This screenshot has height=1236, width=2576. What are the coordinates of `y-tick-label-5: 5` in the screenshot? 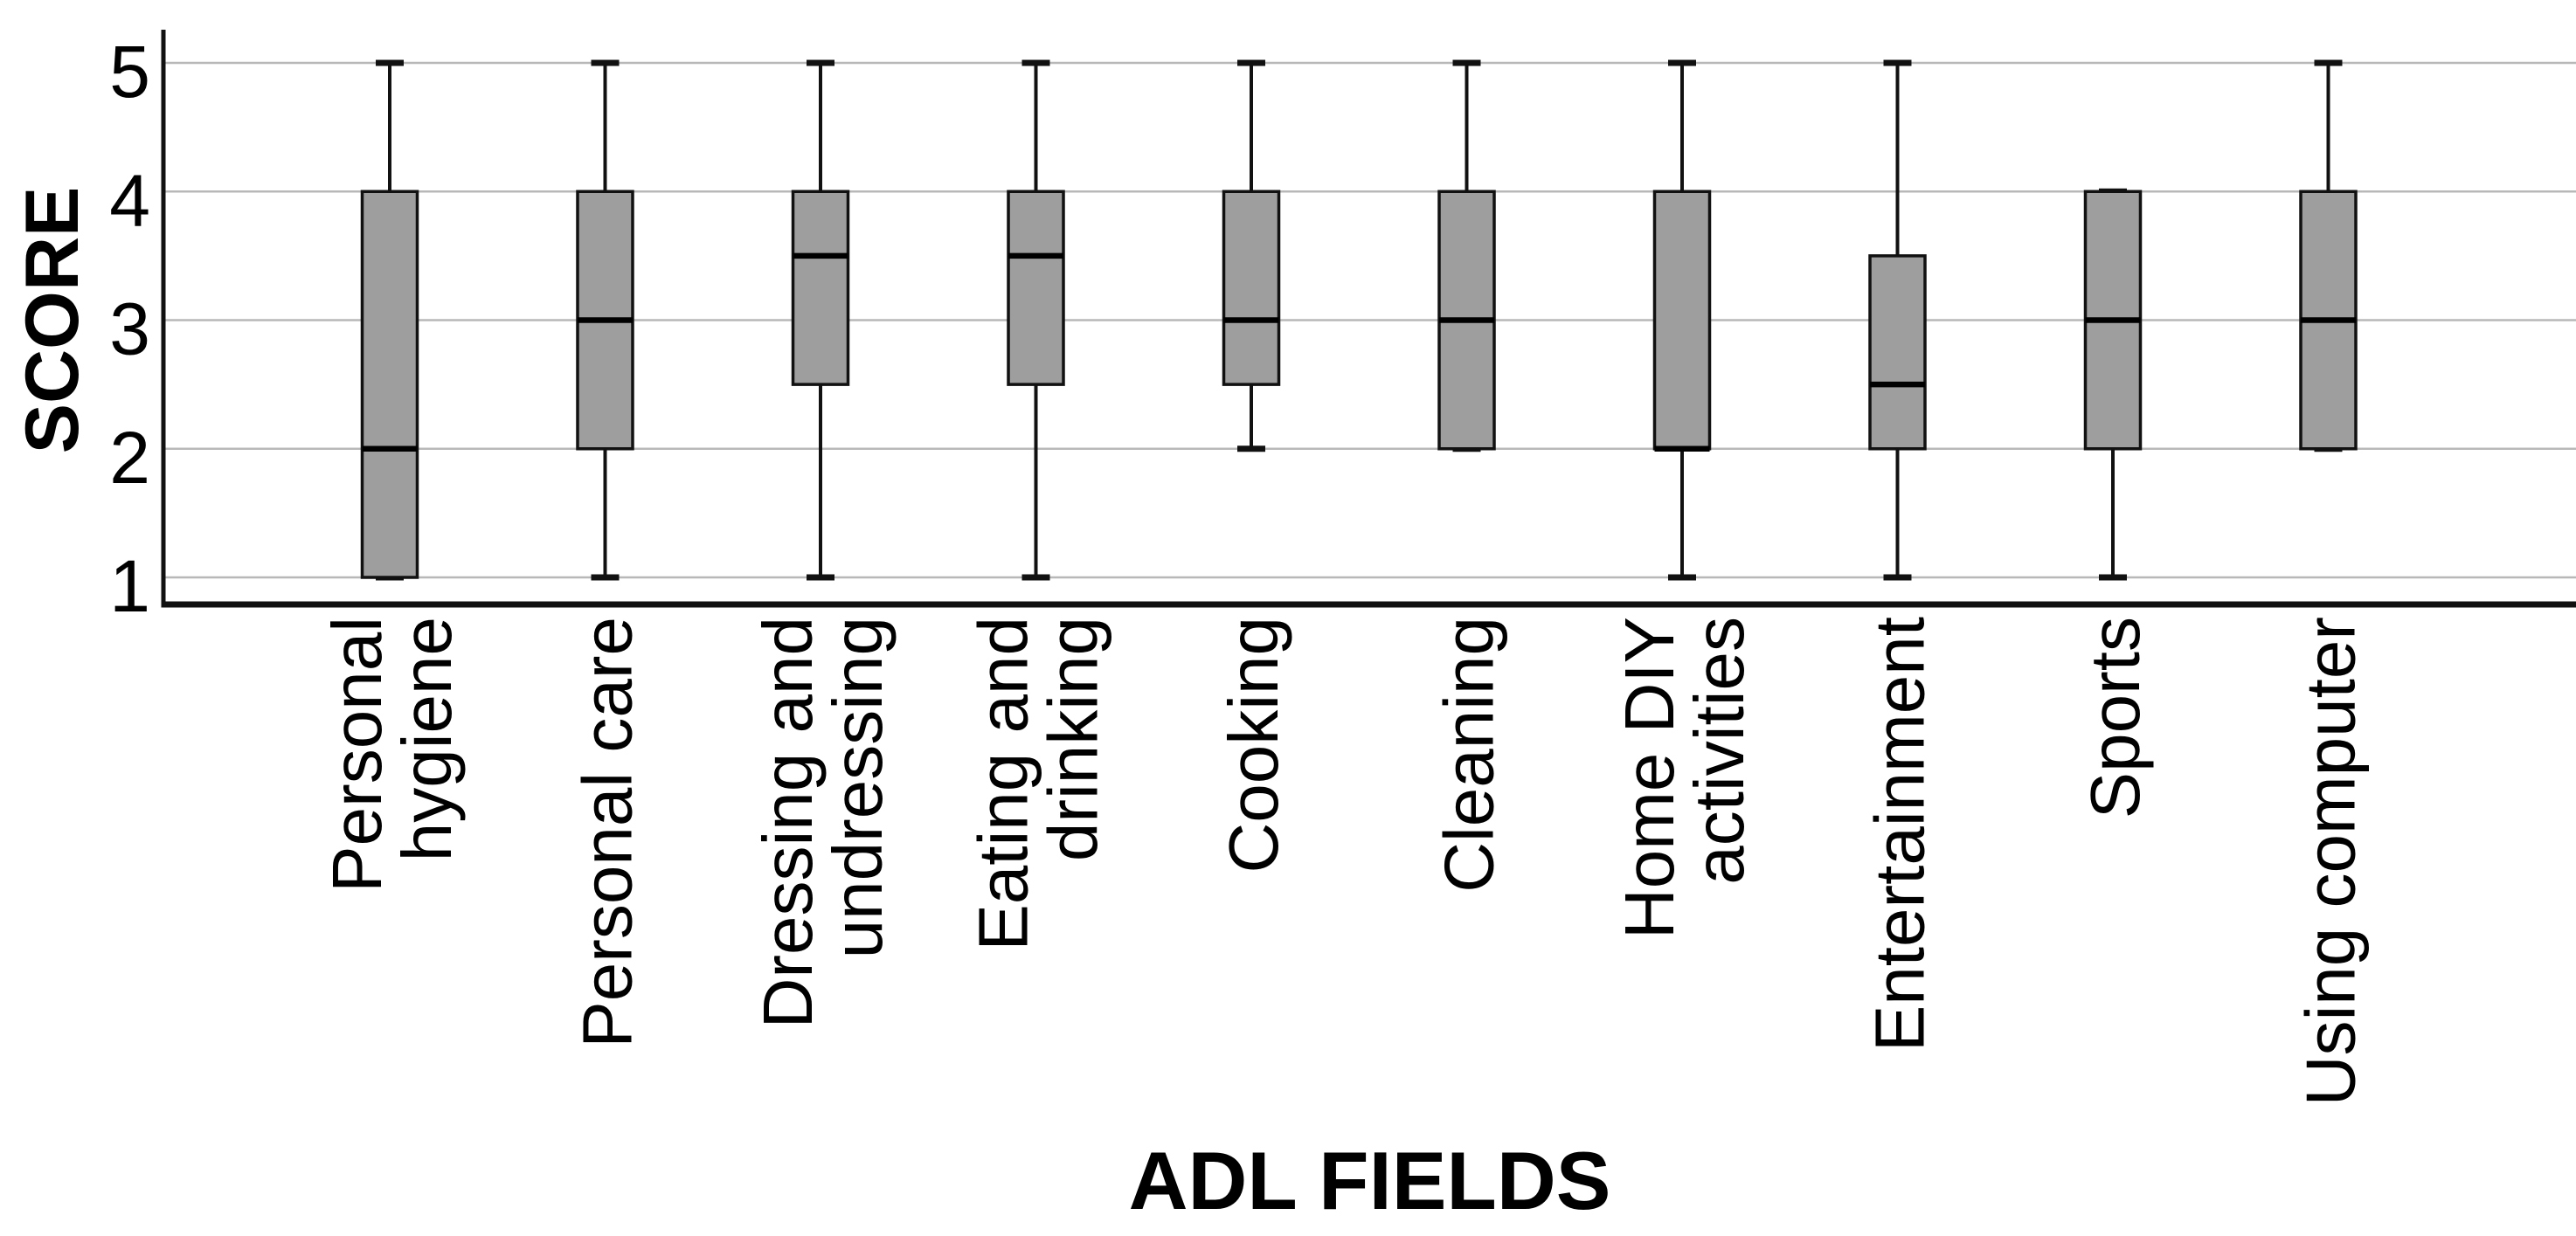 It's located at (129, 72).